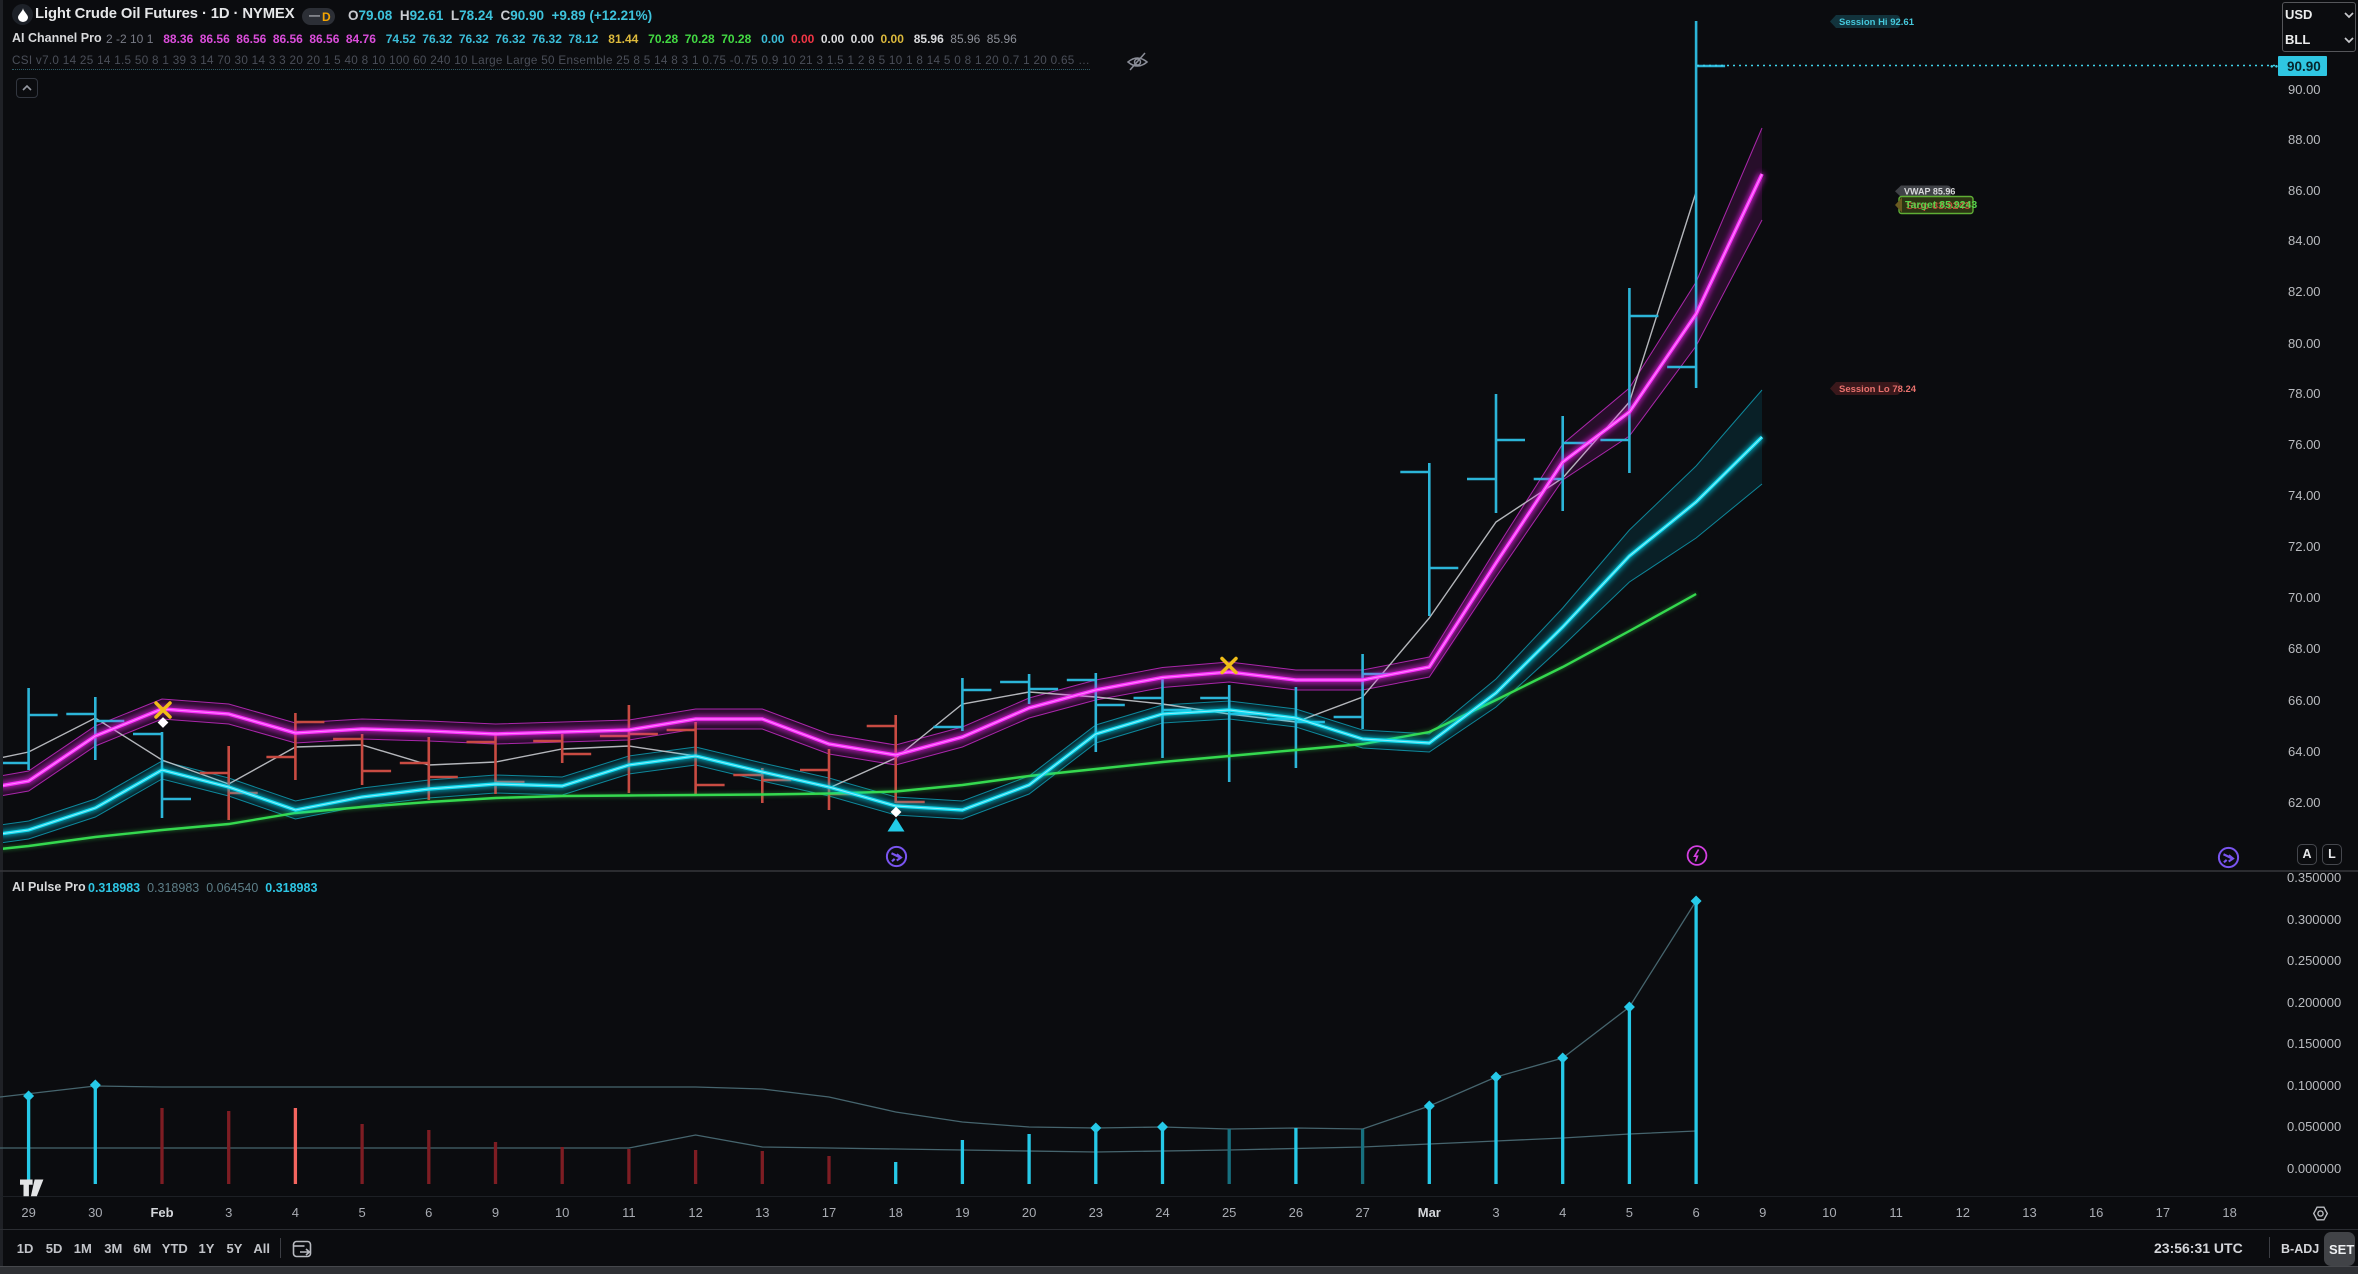  I want to click on svg-text: Stop 83.9243, so click(1938, 206).